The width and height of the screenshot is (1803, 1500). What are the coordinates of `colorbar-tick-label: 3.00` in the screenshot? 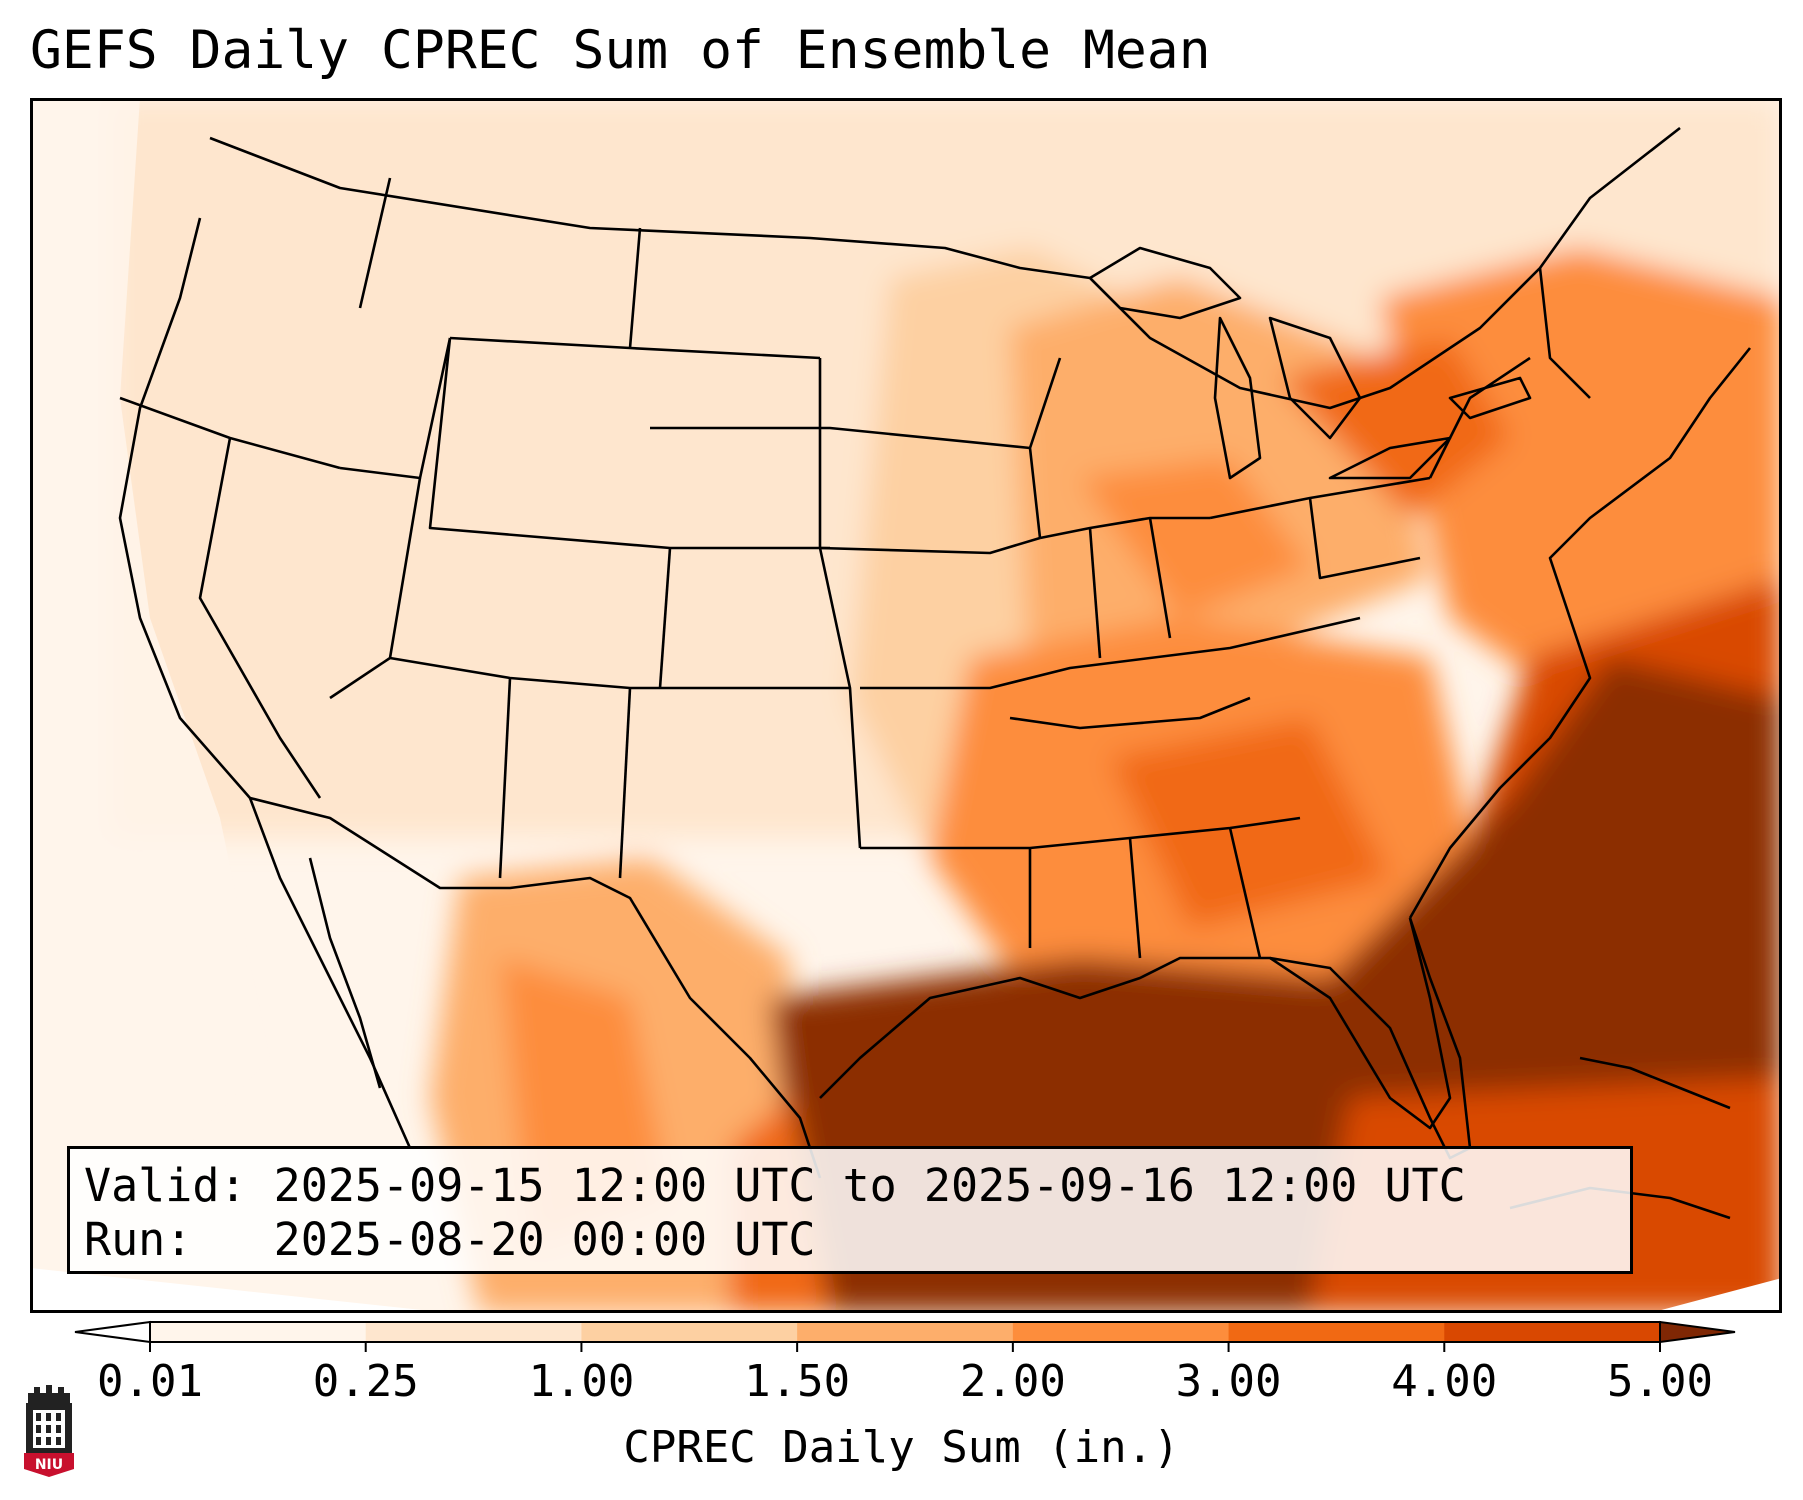 It's located at (1228, 1381).